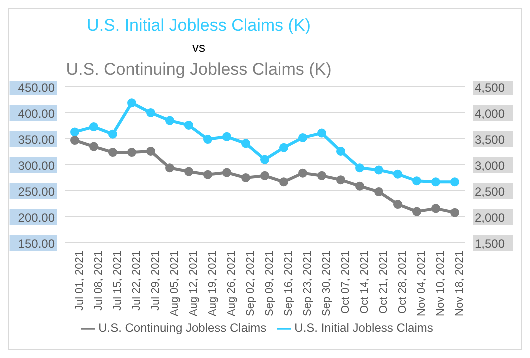 Image resolution: width=530 pixels, height=358 pixels. What do you see at coordinates (199, 26) in the screenshot?
I see `chart-title: U.S. Initial Jobless Claims (K)` at bounding box center [199, 26].